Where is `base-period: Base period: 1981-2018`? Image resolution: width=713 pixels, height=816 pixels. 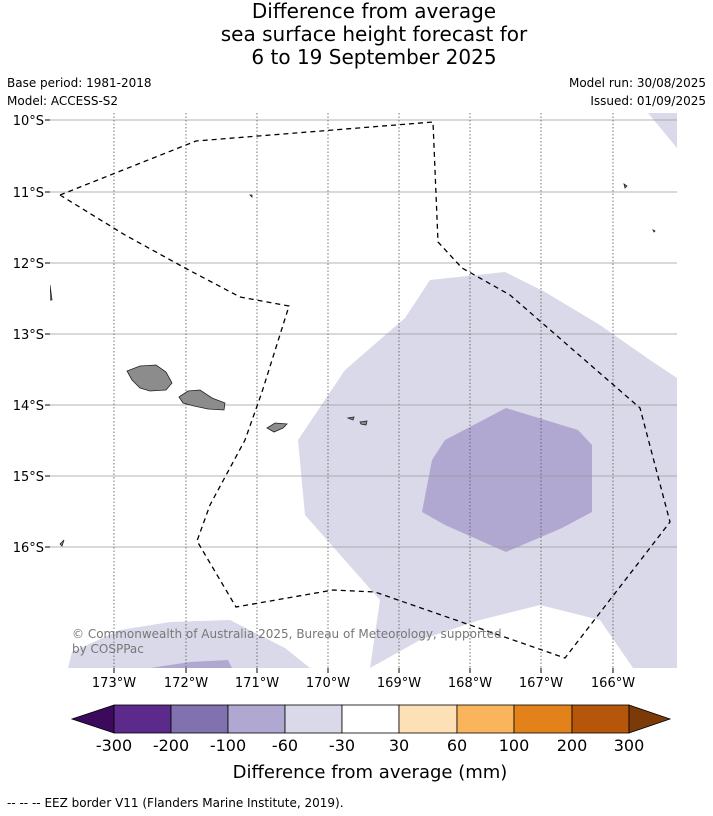
base-period: Base period: 1981-2018 is located at coordinates (79, 83).